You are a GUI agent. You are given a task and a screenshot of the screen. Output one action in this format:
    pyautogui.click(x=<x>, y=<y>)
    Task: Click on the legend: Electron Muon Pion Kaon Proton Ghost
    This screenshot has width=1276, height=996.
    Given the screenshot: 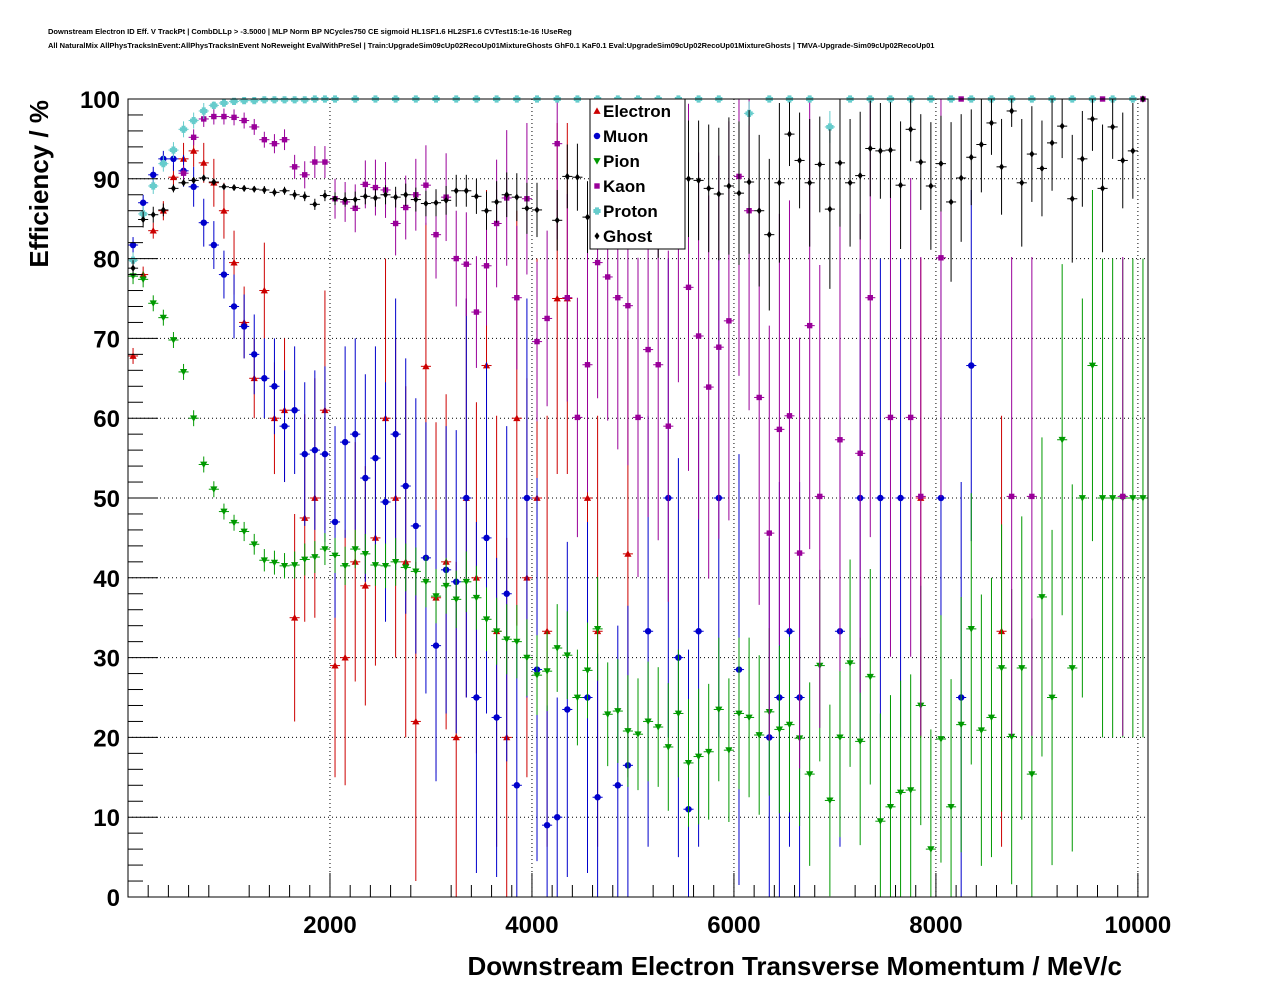 What is the action you would take?
    pyautogui.click(x=637, y=174)
    